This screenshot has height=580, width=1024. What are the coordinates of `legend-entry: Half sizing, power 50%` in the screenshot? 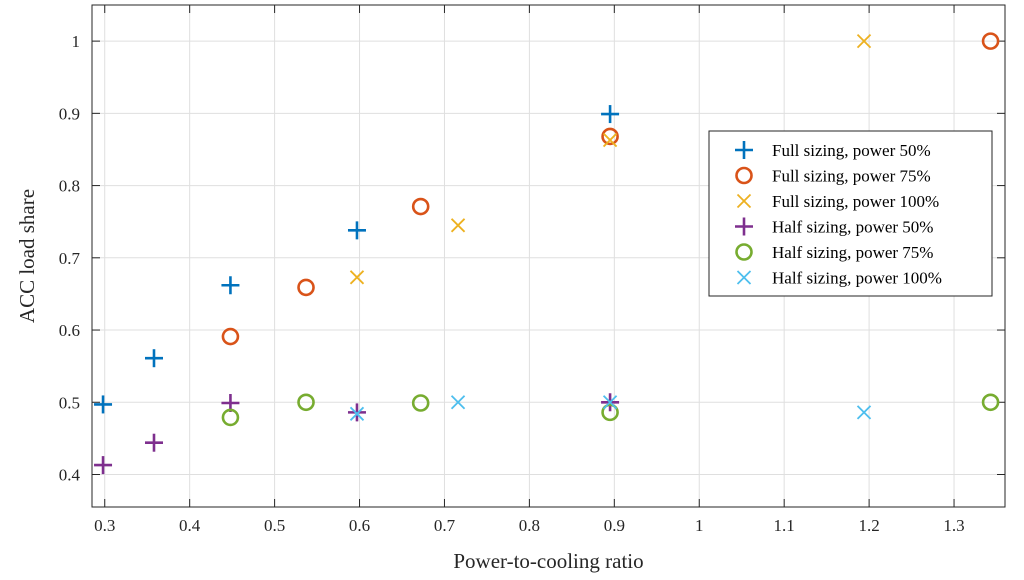 It's located at (834, 227).